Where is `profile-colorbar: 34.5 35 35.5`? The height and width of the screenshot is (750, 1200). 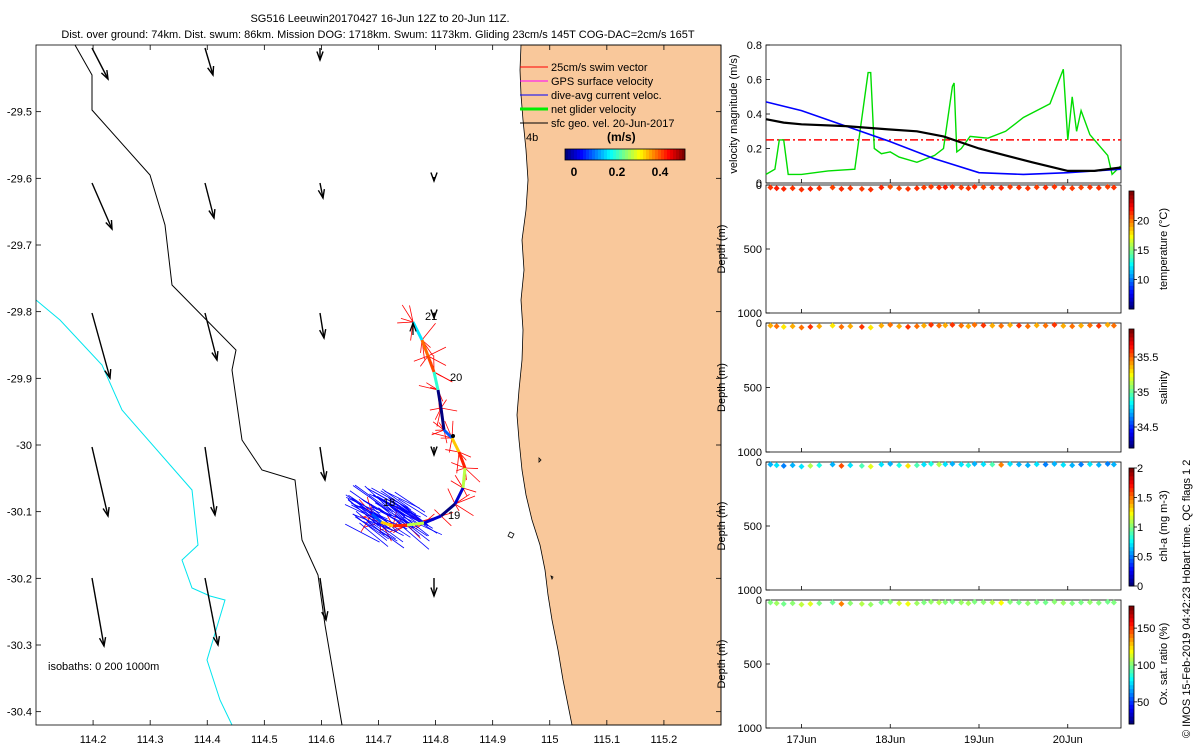
profile-colorbar: 34.5 35 35.5 is located at coordinates (1143, 388).